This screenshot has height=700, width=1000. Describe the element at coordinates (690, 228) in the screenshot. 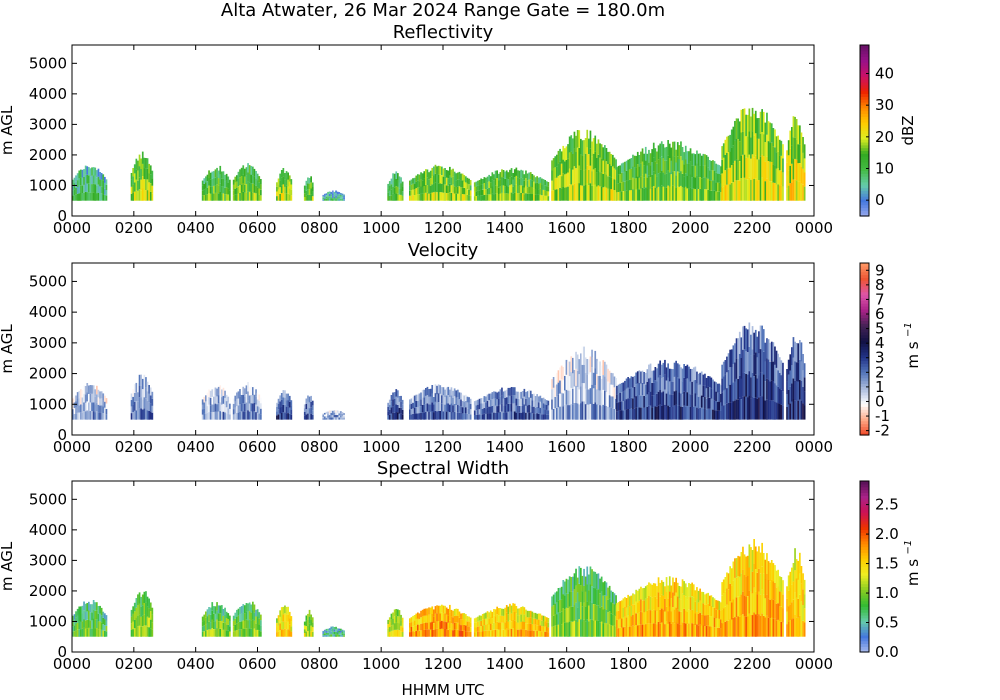

I see `x-tick-label: 2000` at that location.